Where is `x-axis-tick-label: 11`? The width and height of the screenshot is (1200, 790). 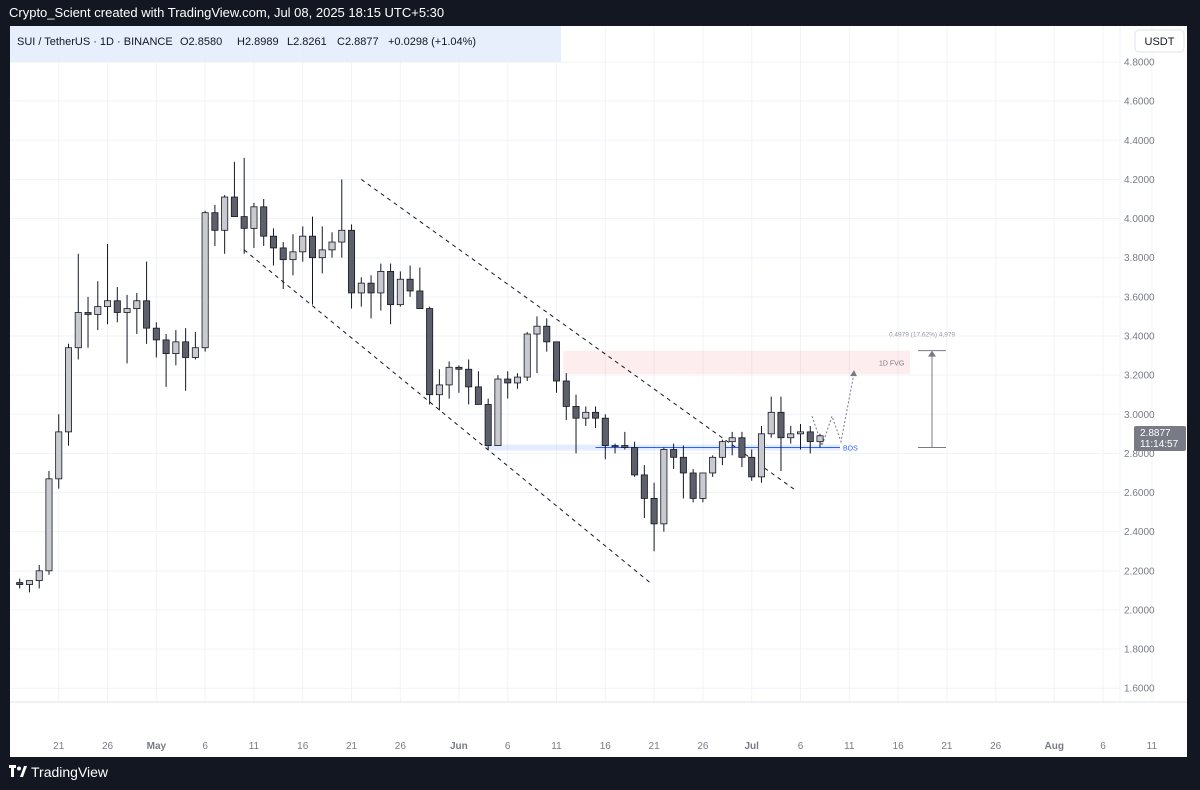 x-axis-tick-label: 11 is located at coordinates (849, 746).